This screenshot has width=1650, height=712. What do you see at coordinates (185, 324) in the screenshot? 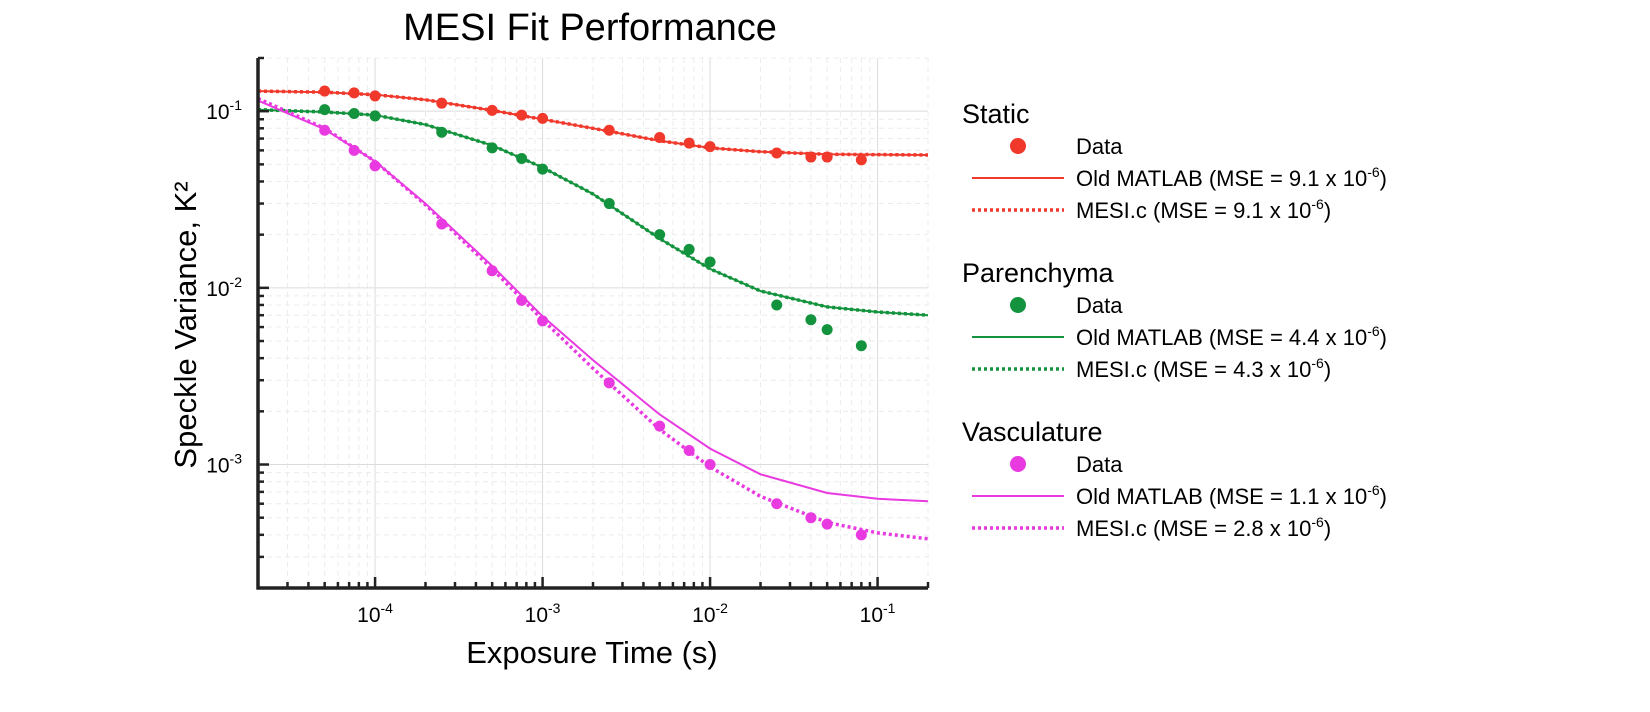
I see `y-axis-label: Speckle Variance, K²` at bounding box center [185, 324].